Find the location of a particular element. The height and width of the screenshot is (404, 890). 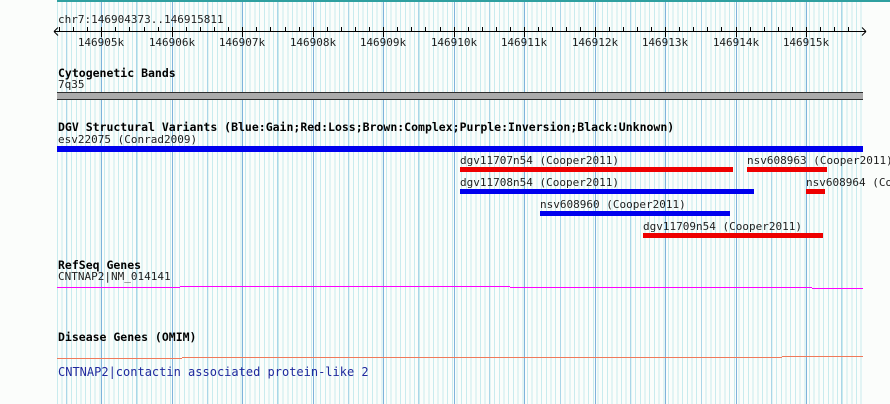

variant-label: dgv11708n54 (Cooper2011) is located at coordinates (539, 182).